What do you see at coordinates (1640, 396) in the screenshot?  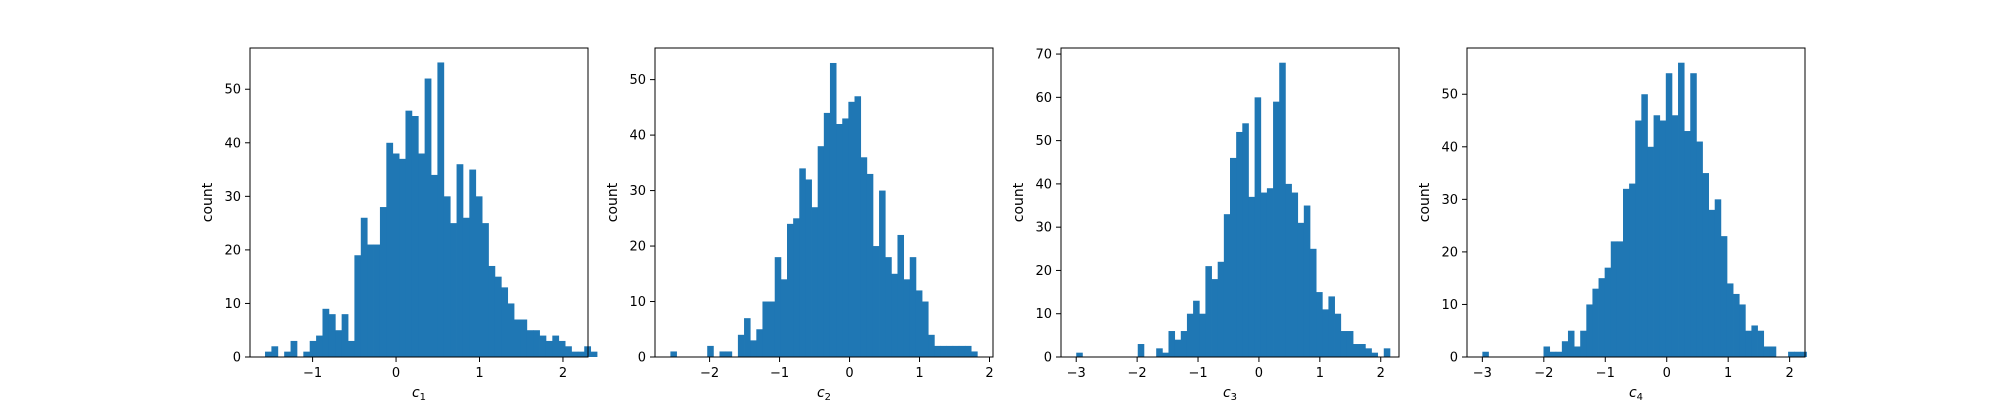 I see `x-axis-label-subscript: 4` at bounding box center [1640, 396].